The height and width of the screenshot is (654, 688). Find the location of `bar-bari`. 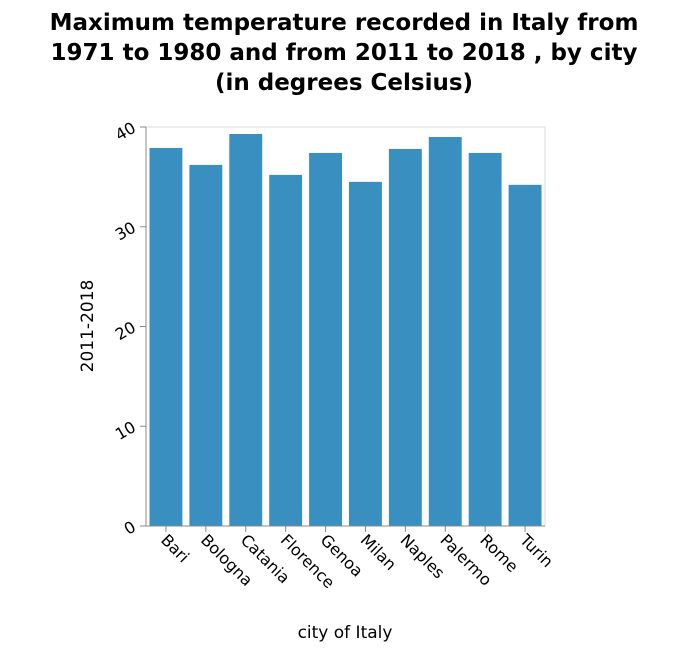

bar-bari is located at coordinates (166, 336).